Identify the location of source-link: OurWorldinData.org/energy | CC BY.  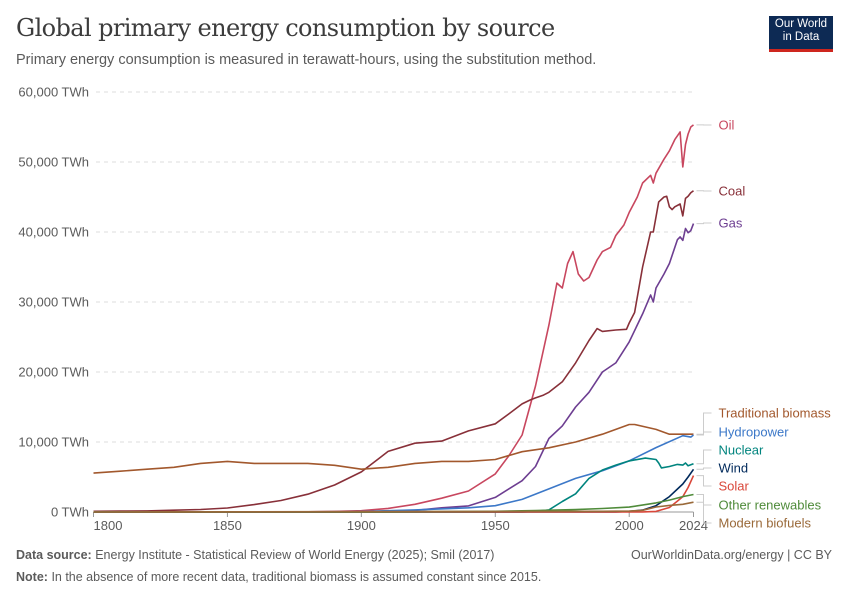
(731, 555).